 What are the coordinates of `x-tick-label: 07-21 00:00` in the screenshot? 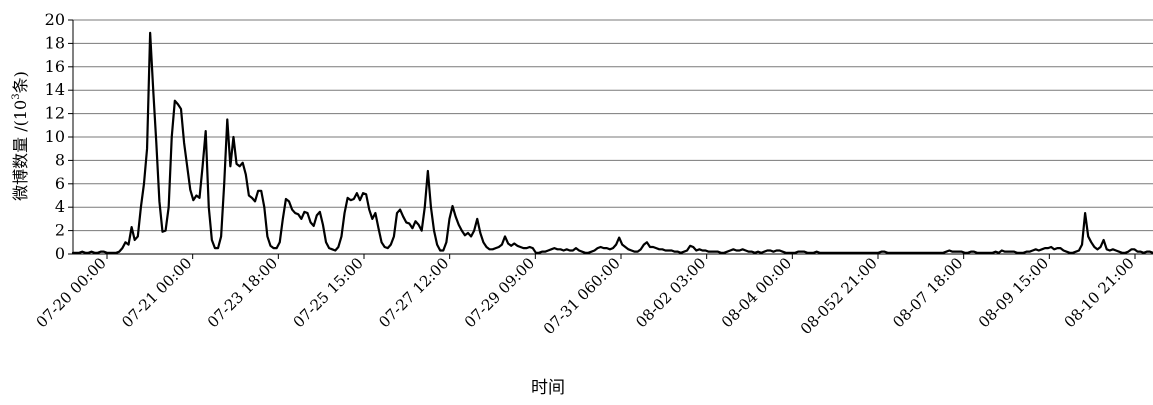 It's located at (156, 292).